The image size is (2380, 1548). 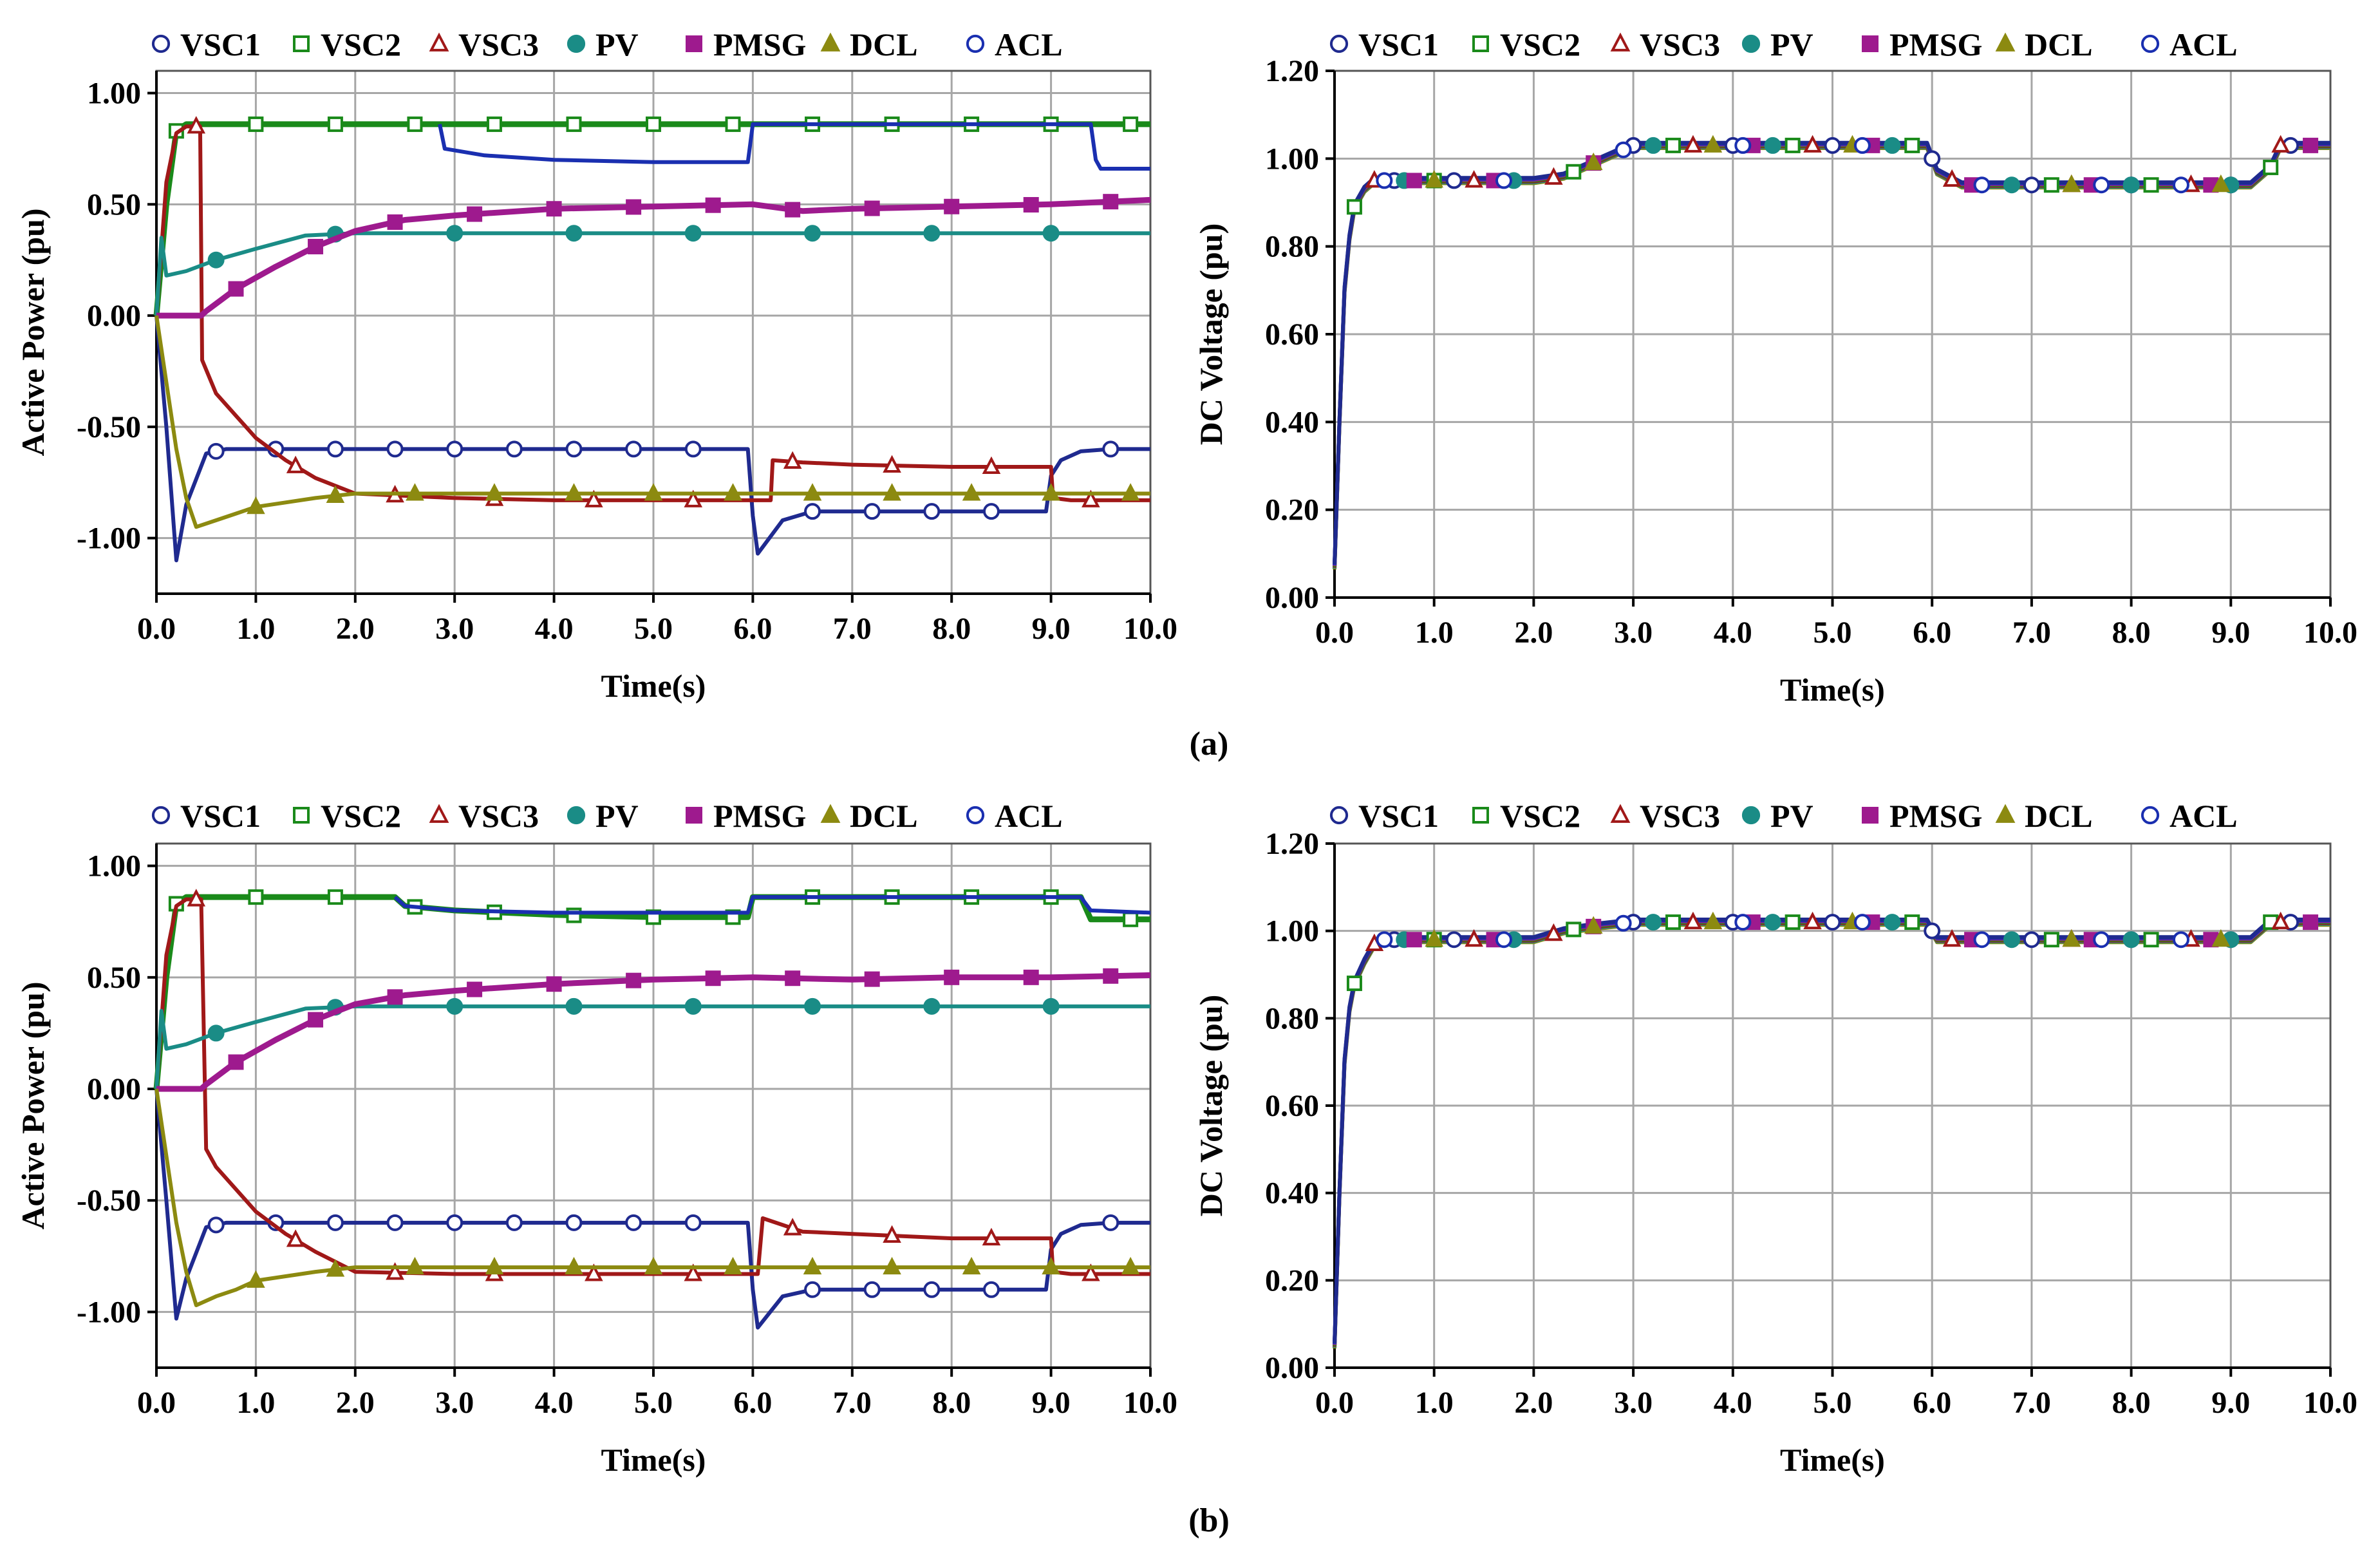 I want to click on y-tick-label: 0.60, so click(x=1292, y=334).